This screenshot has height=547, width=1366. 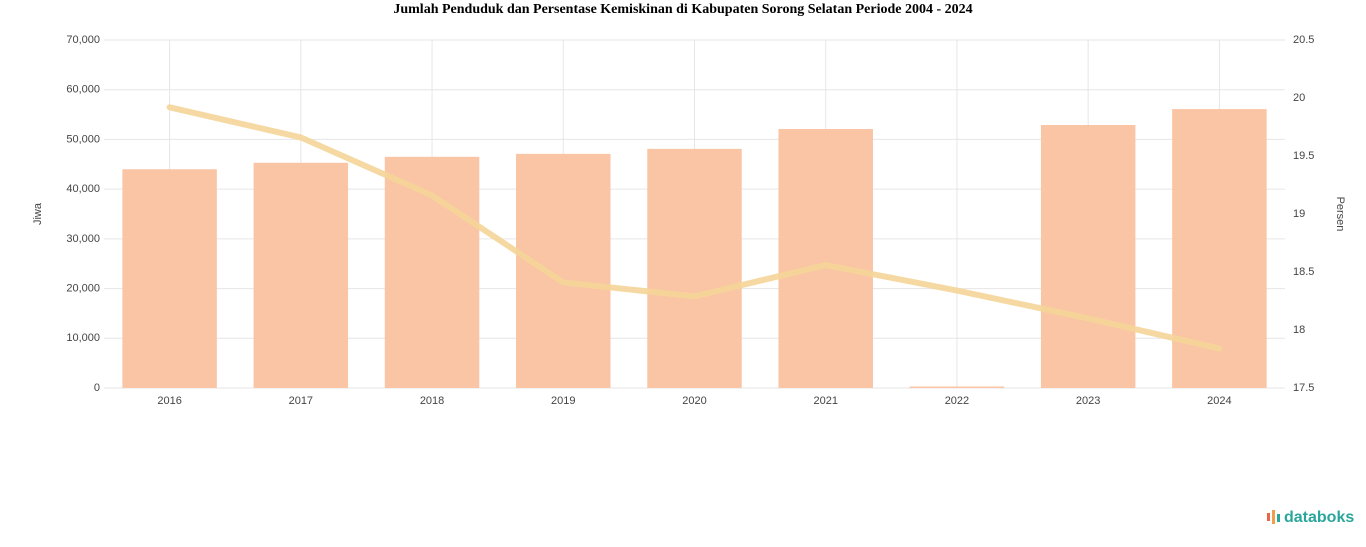 What do you see at coordinates (1303, 156) in the screenshot?
I see `y2-tick-label: 19.5` at bounding box center [1303, 156].